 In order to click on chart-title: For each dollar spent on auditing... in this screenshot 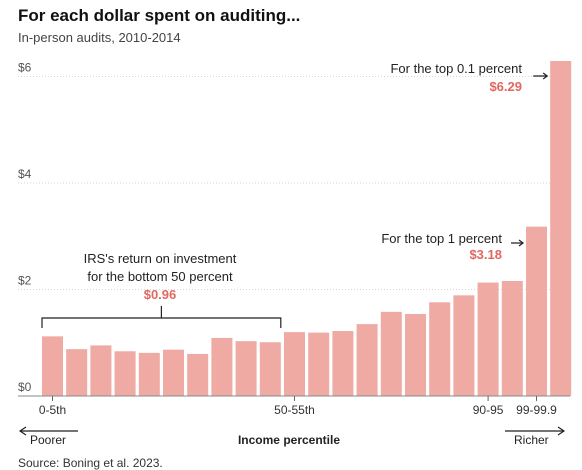, I will do `click(159, 15)`.